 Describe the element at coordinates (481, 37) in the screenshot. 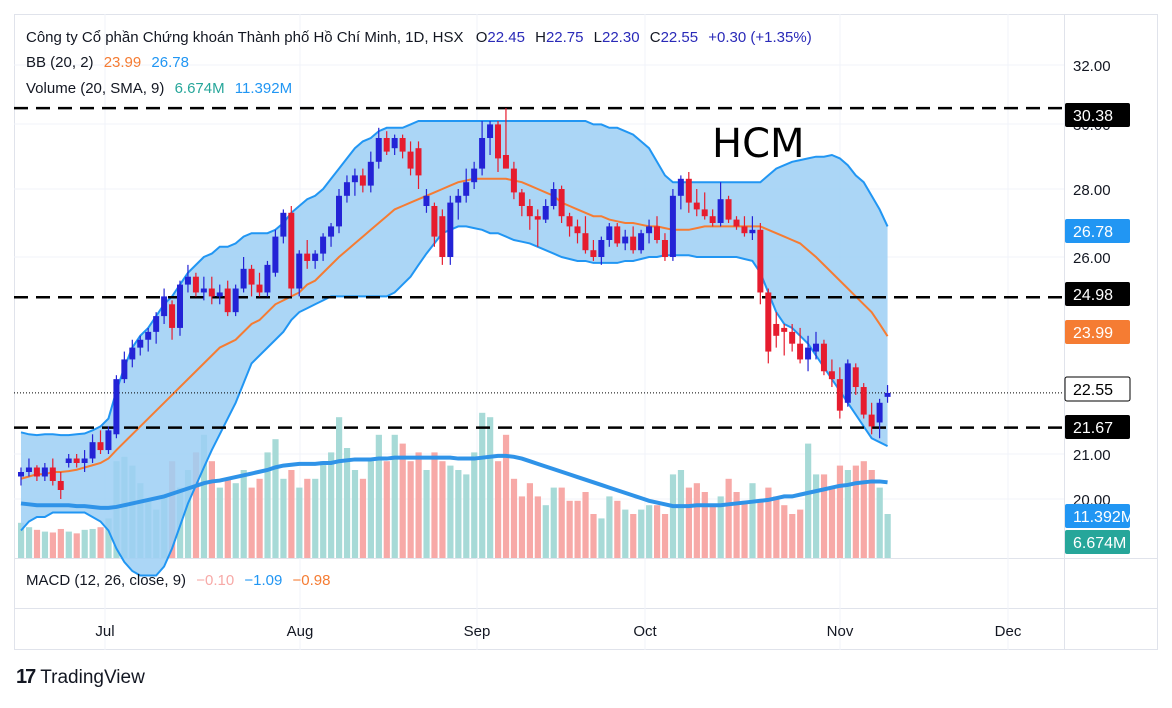

I see `open-label: O` at that location.